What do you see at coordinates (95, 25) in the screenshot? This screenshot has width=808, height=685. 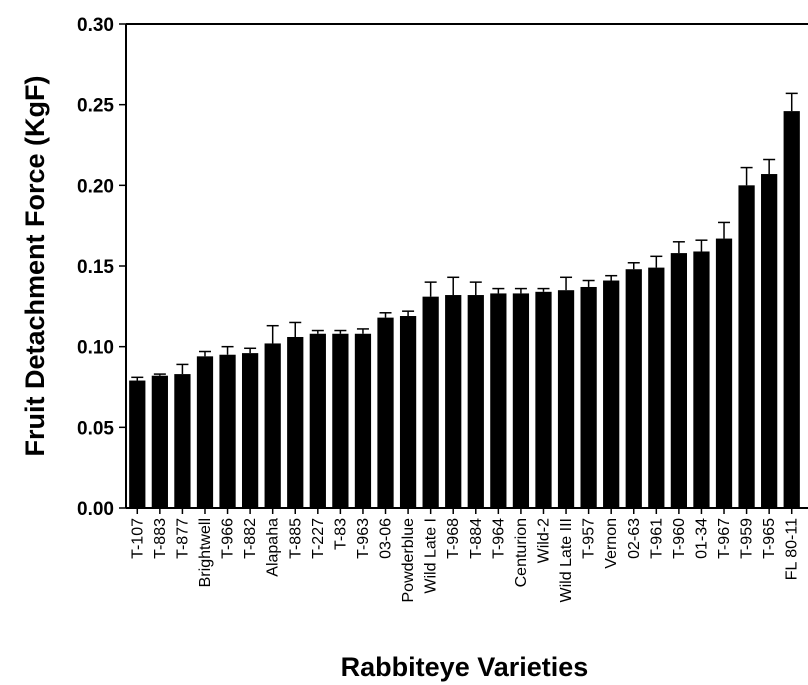 I see `y-tick-label: 0.30` at bounding box center [95, 25].